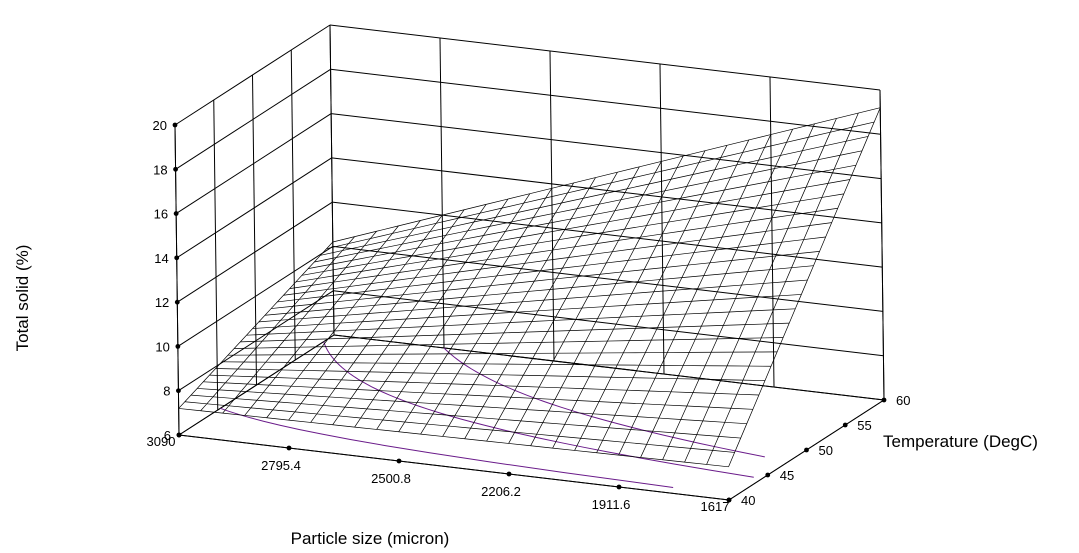  I want to click on z-axis-title: Total solid (%), so click(22, 298).